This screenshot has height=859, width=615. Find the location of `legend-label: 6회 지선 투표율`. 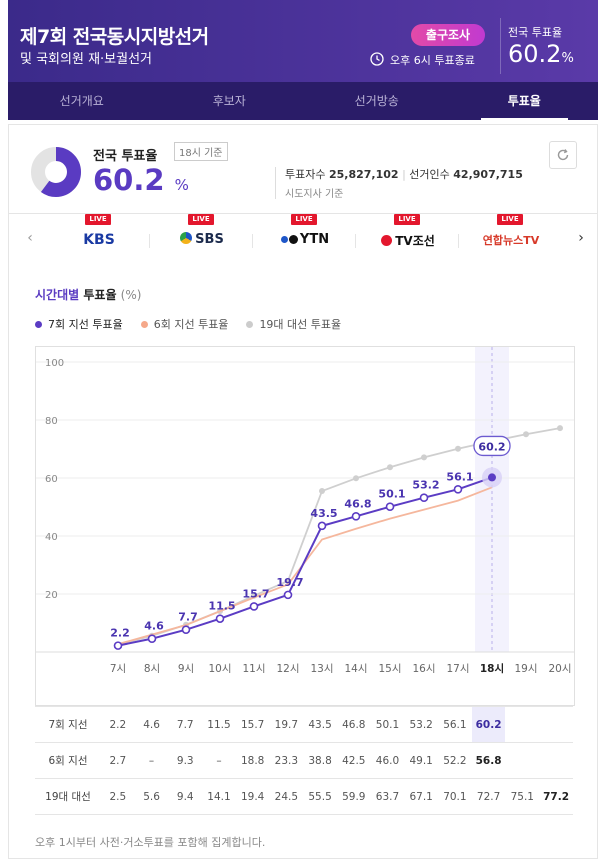

legend-label: 6회 지선 투표율 is located at coordinates (191, 324).